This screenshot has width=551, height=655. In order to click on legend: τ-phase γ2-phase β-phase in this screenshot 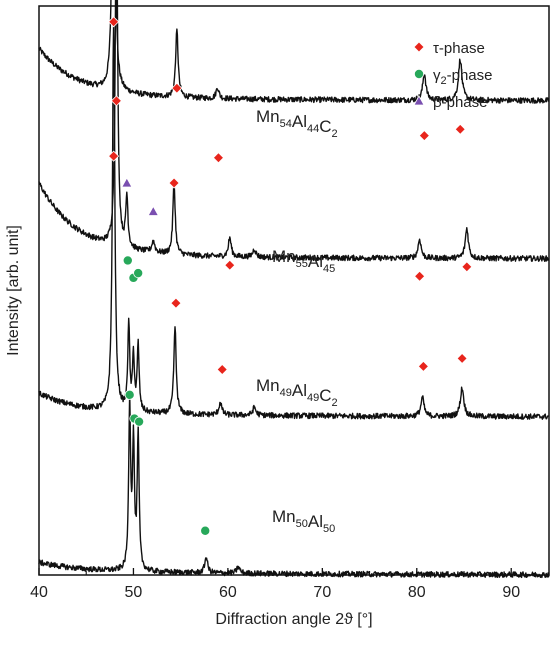, I will do `click(453, 75)`.